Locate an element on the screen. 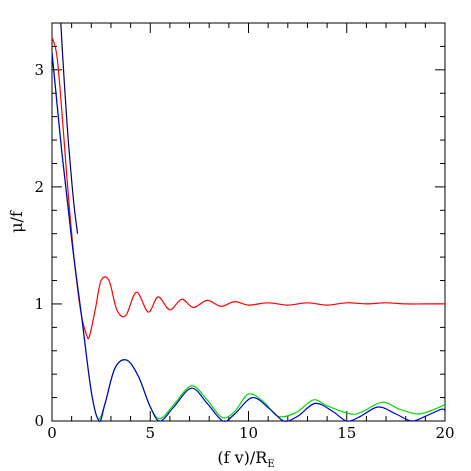 This screenshot has height=471, width=471. x-axis-label-main: (f v)/R is located at coordinates (242, 457).